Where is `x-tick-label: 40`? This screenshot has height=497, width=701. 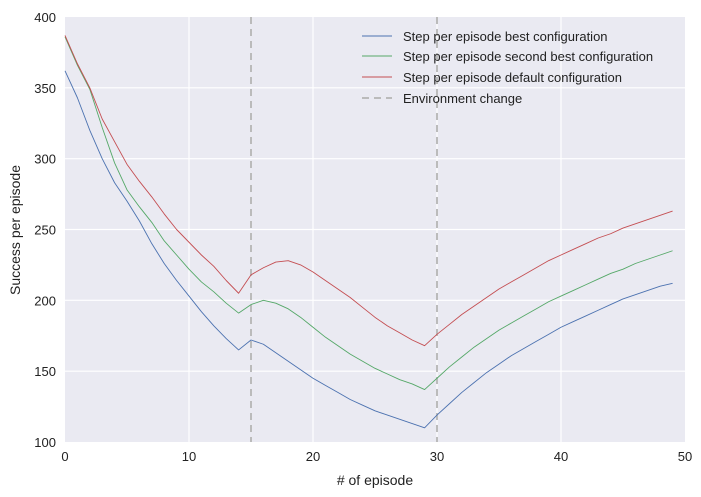 x-tick-label: 40 is located at coordinates (561, 456).